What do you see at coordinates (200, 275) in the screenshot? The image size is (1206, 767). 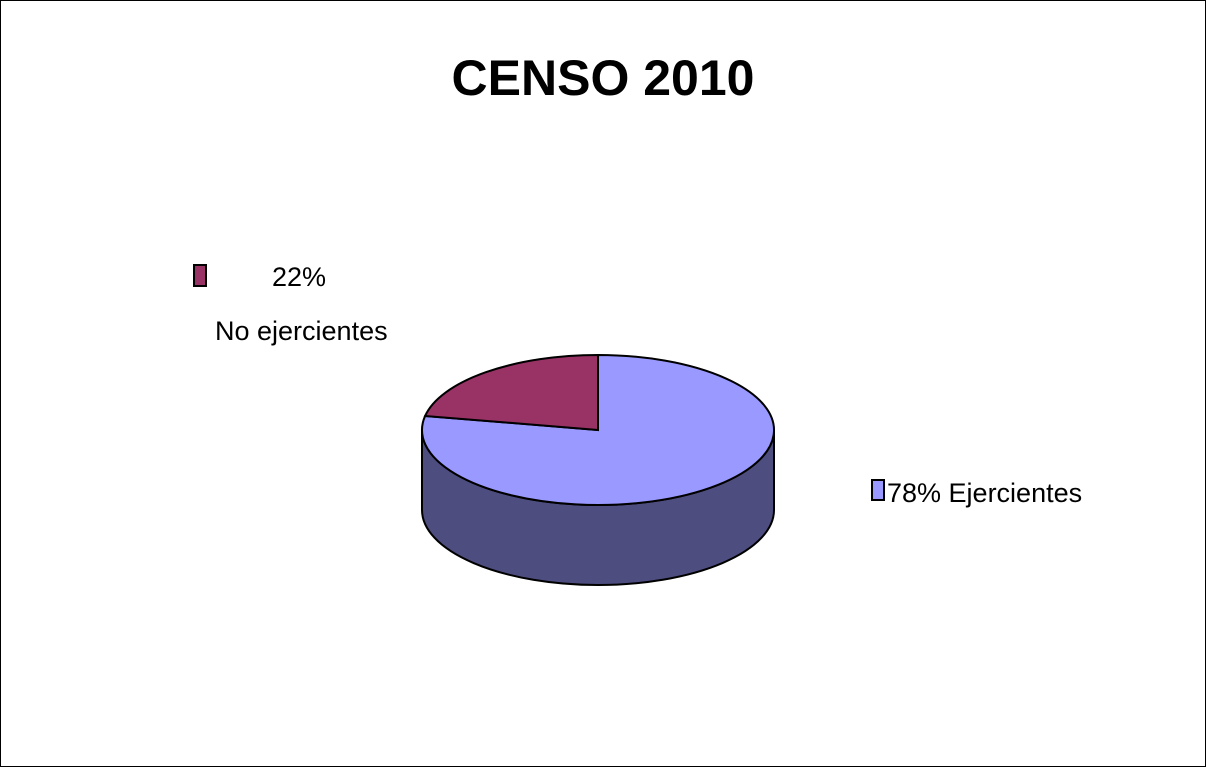 I see `legend-key-no-ejercientes` at bounding box center [200, 275].